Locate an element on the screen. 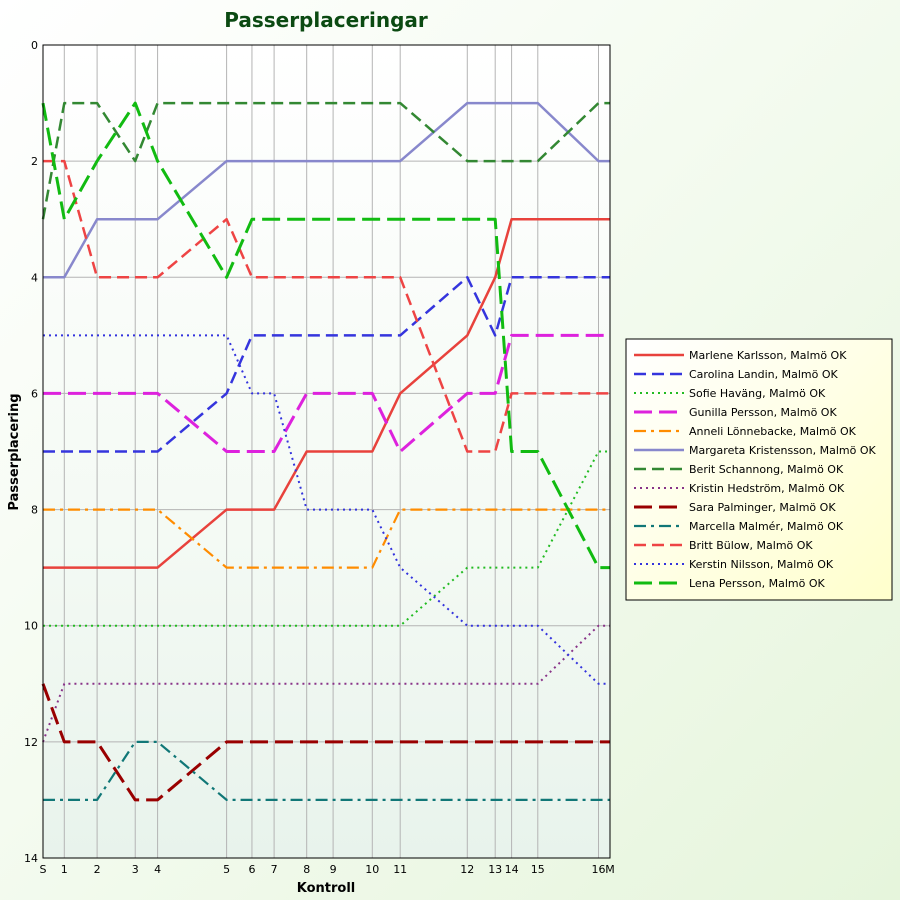 This screenshot has height=900, width=900. x-tick-label: 8 is located at coordinates (306, 869).